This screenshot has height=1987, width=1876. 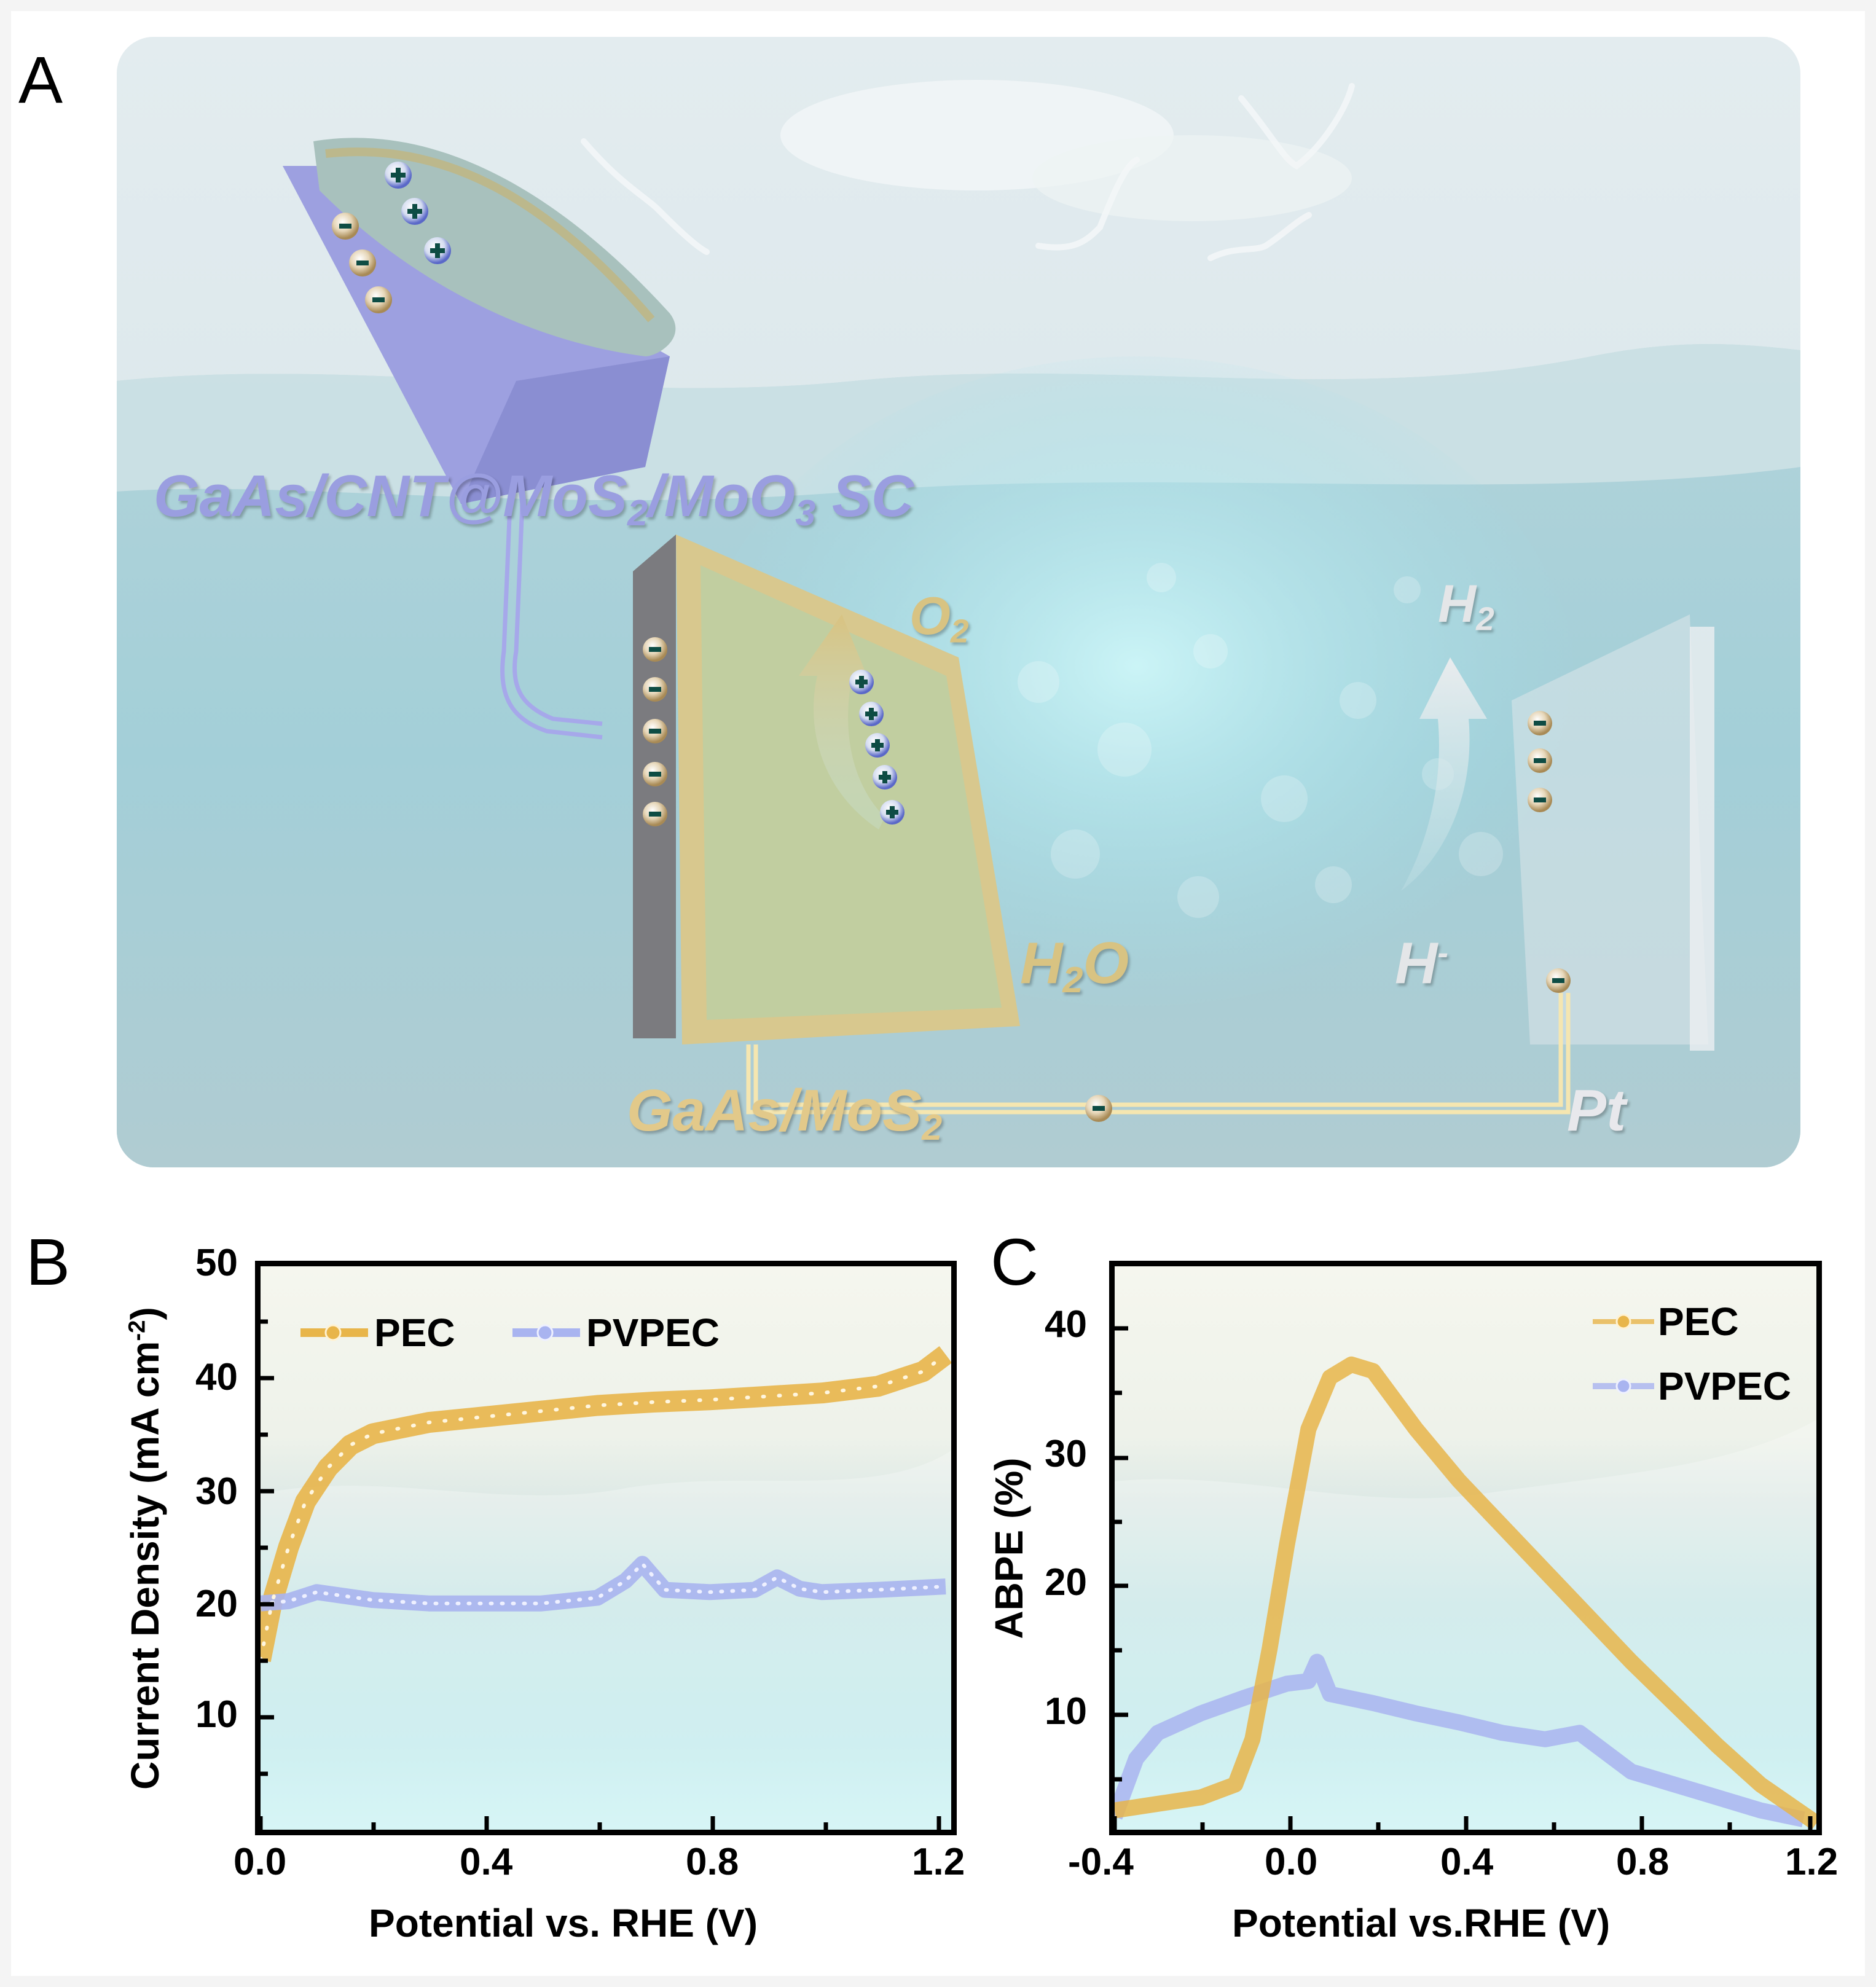 I want to click on b-y-axis-title: Current Density (mA cm-2), so click(x=145, y=1548).